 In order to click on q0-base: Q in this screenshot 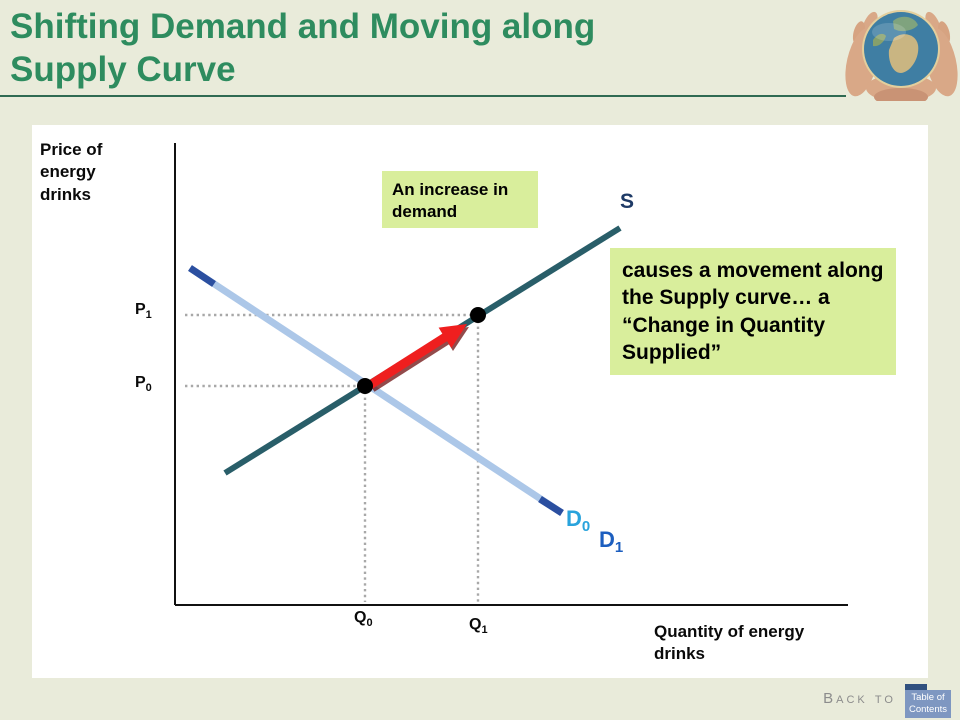, I will do `click(360, 617)`.